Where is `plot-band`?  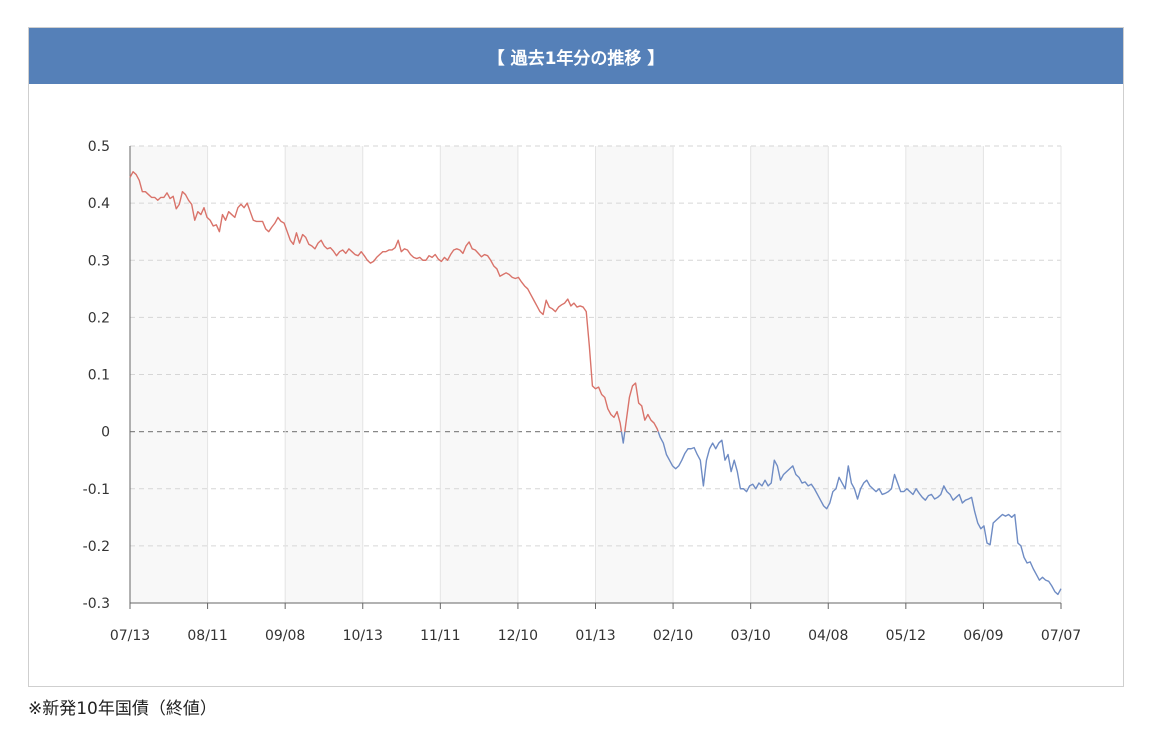
plot-band is located at coordinates (479, 374).